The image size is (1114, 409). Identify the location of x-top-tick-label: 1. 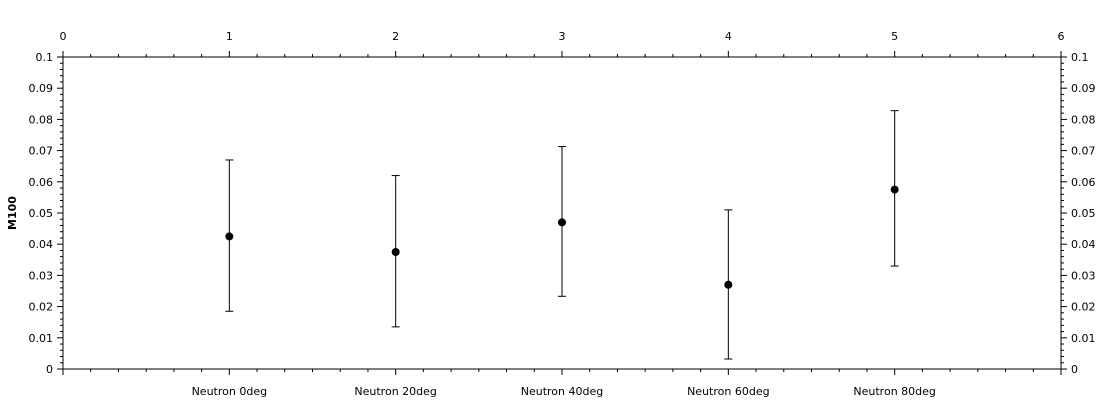
(229, 36).